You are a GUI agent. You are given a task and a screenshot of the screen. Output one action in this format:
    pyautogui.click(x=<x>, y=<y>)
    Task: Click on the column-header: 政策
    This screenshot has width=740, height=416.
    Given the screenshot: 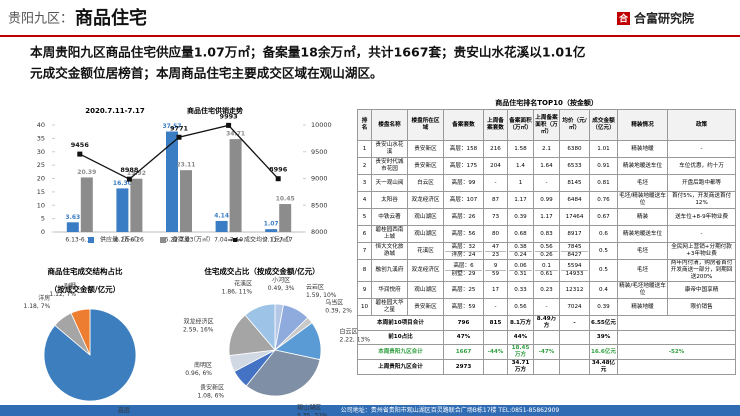 What is the action you would take?
    pyautogui.click(x=701, y=125)
    